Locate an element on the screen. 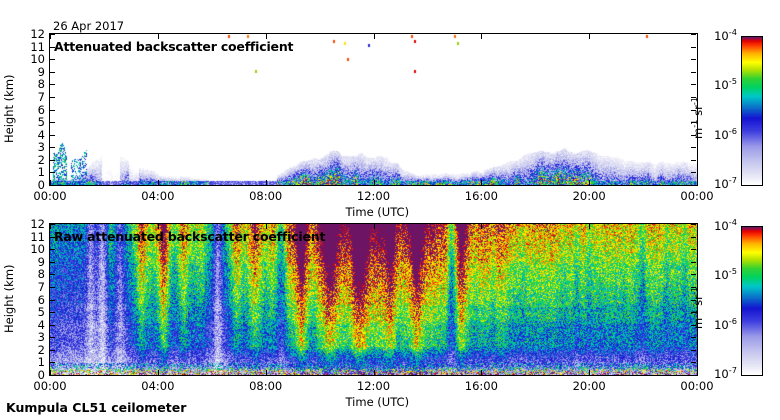 The height and width of the screenshot is (420, 780). colorbar-gradient-top is located at coordinates (752, 111).